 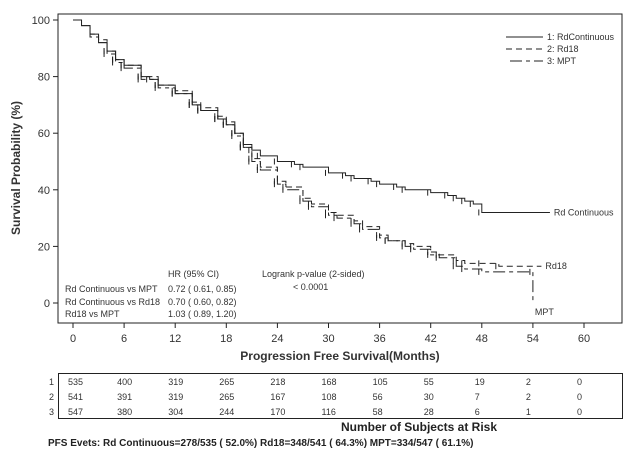 I want to click on legend-label-rdcontinuous: 1: RdContinuous, so click(x=581, y=37).